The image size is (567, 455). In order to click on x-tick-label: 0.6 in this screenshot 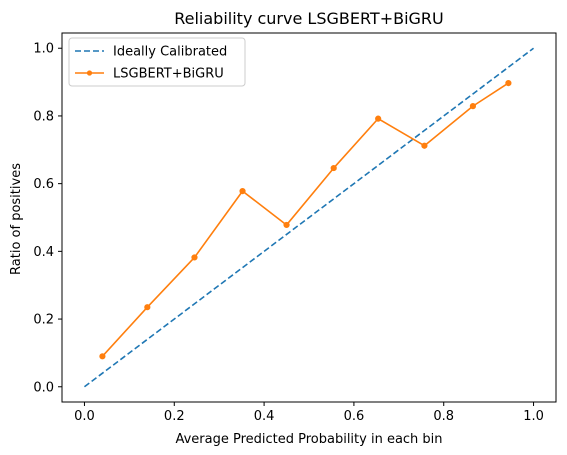, I will do `click(354, 416)`.